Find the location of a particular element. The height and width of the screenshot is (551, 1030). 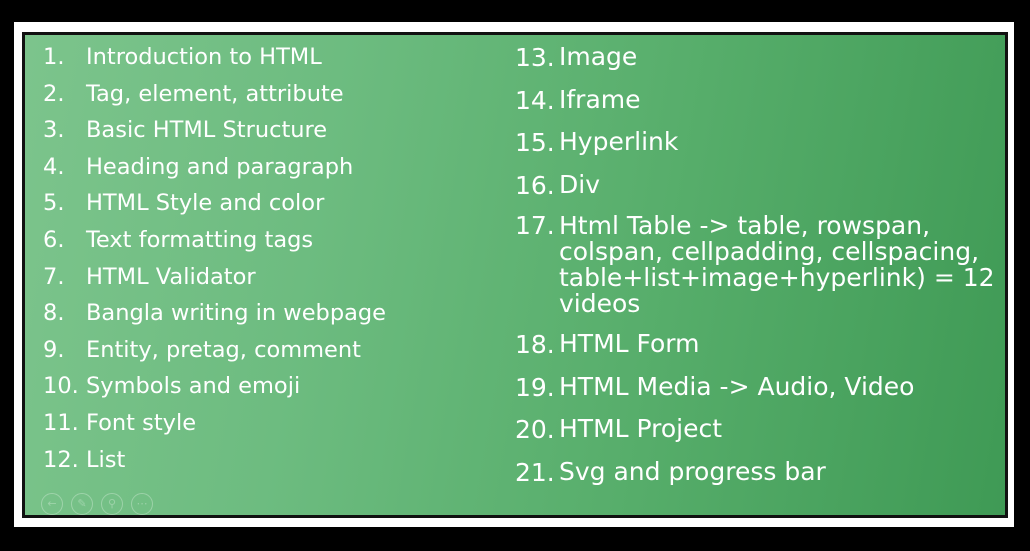

item-text: Div is located at coordinates (579, 184).